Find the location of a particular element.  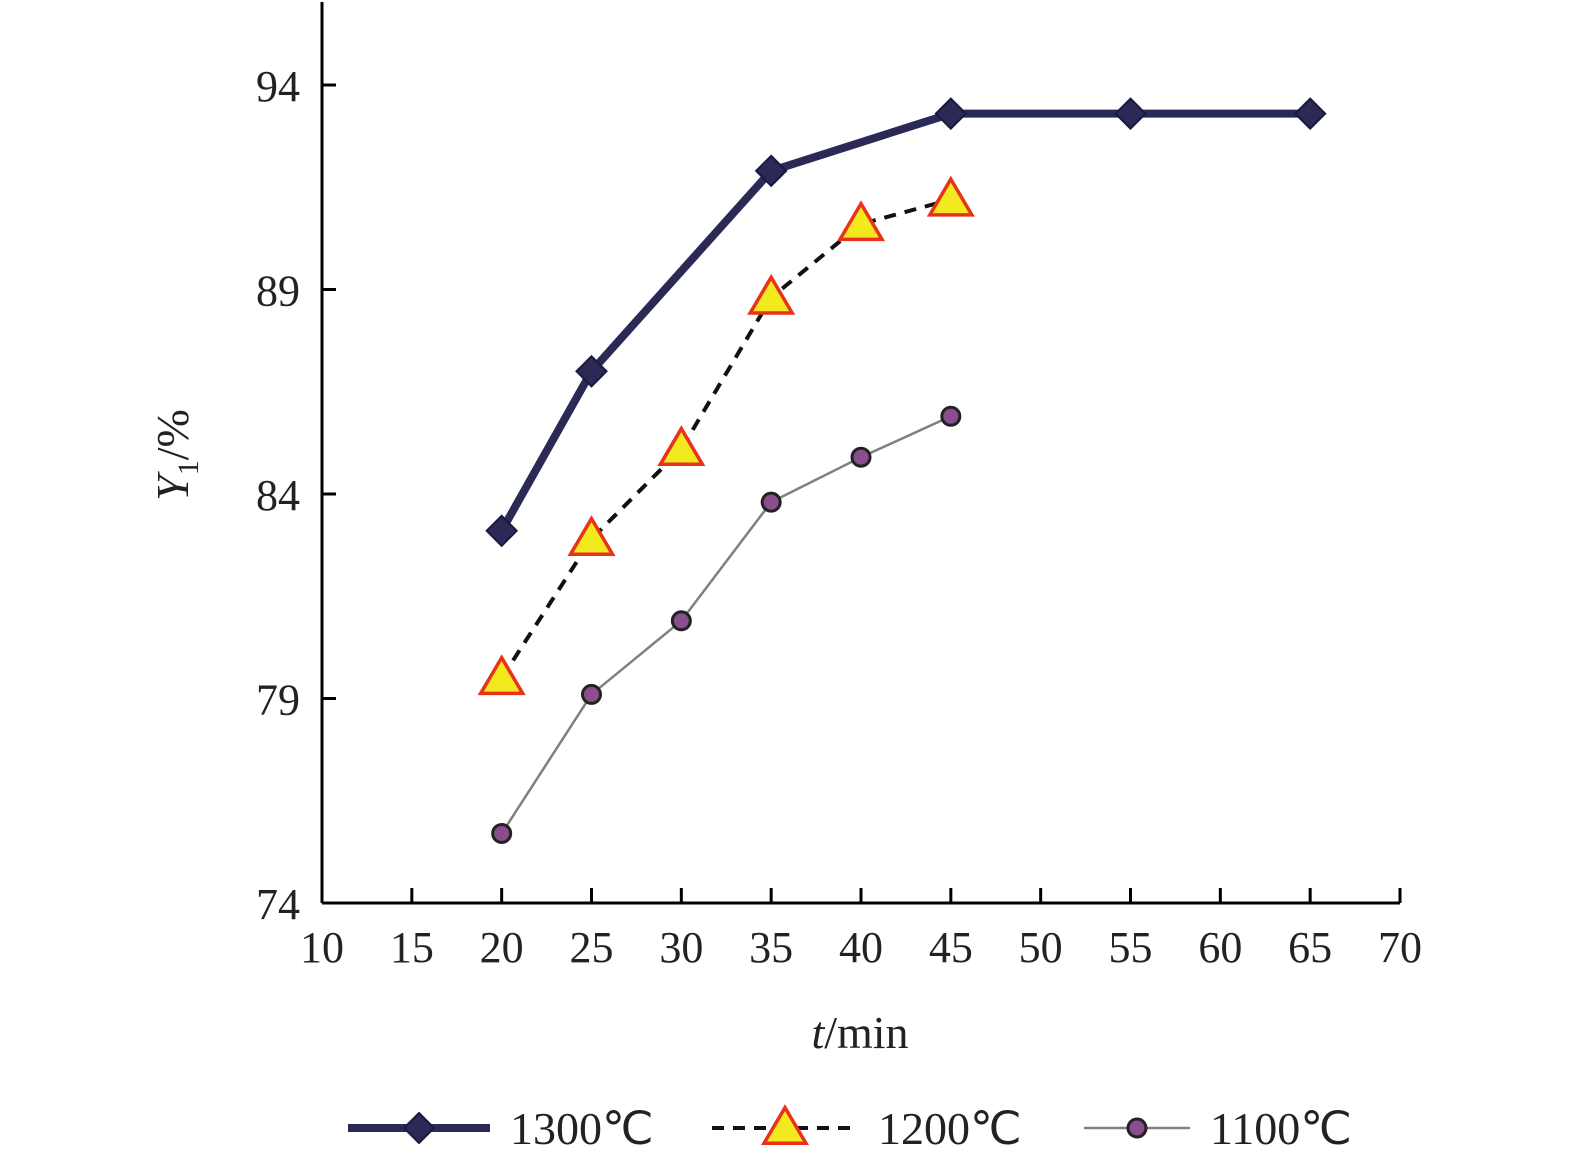

x-tick-label: 45 is located at coordinates (951, 947).